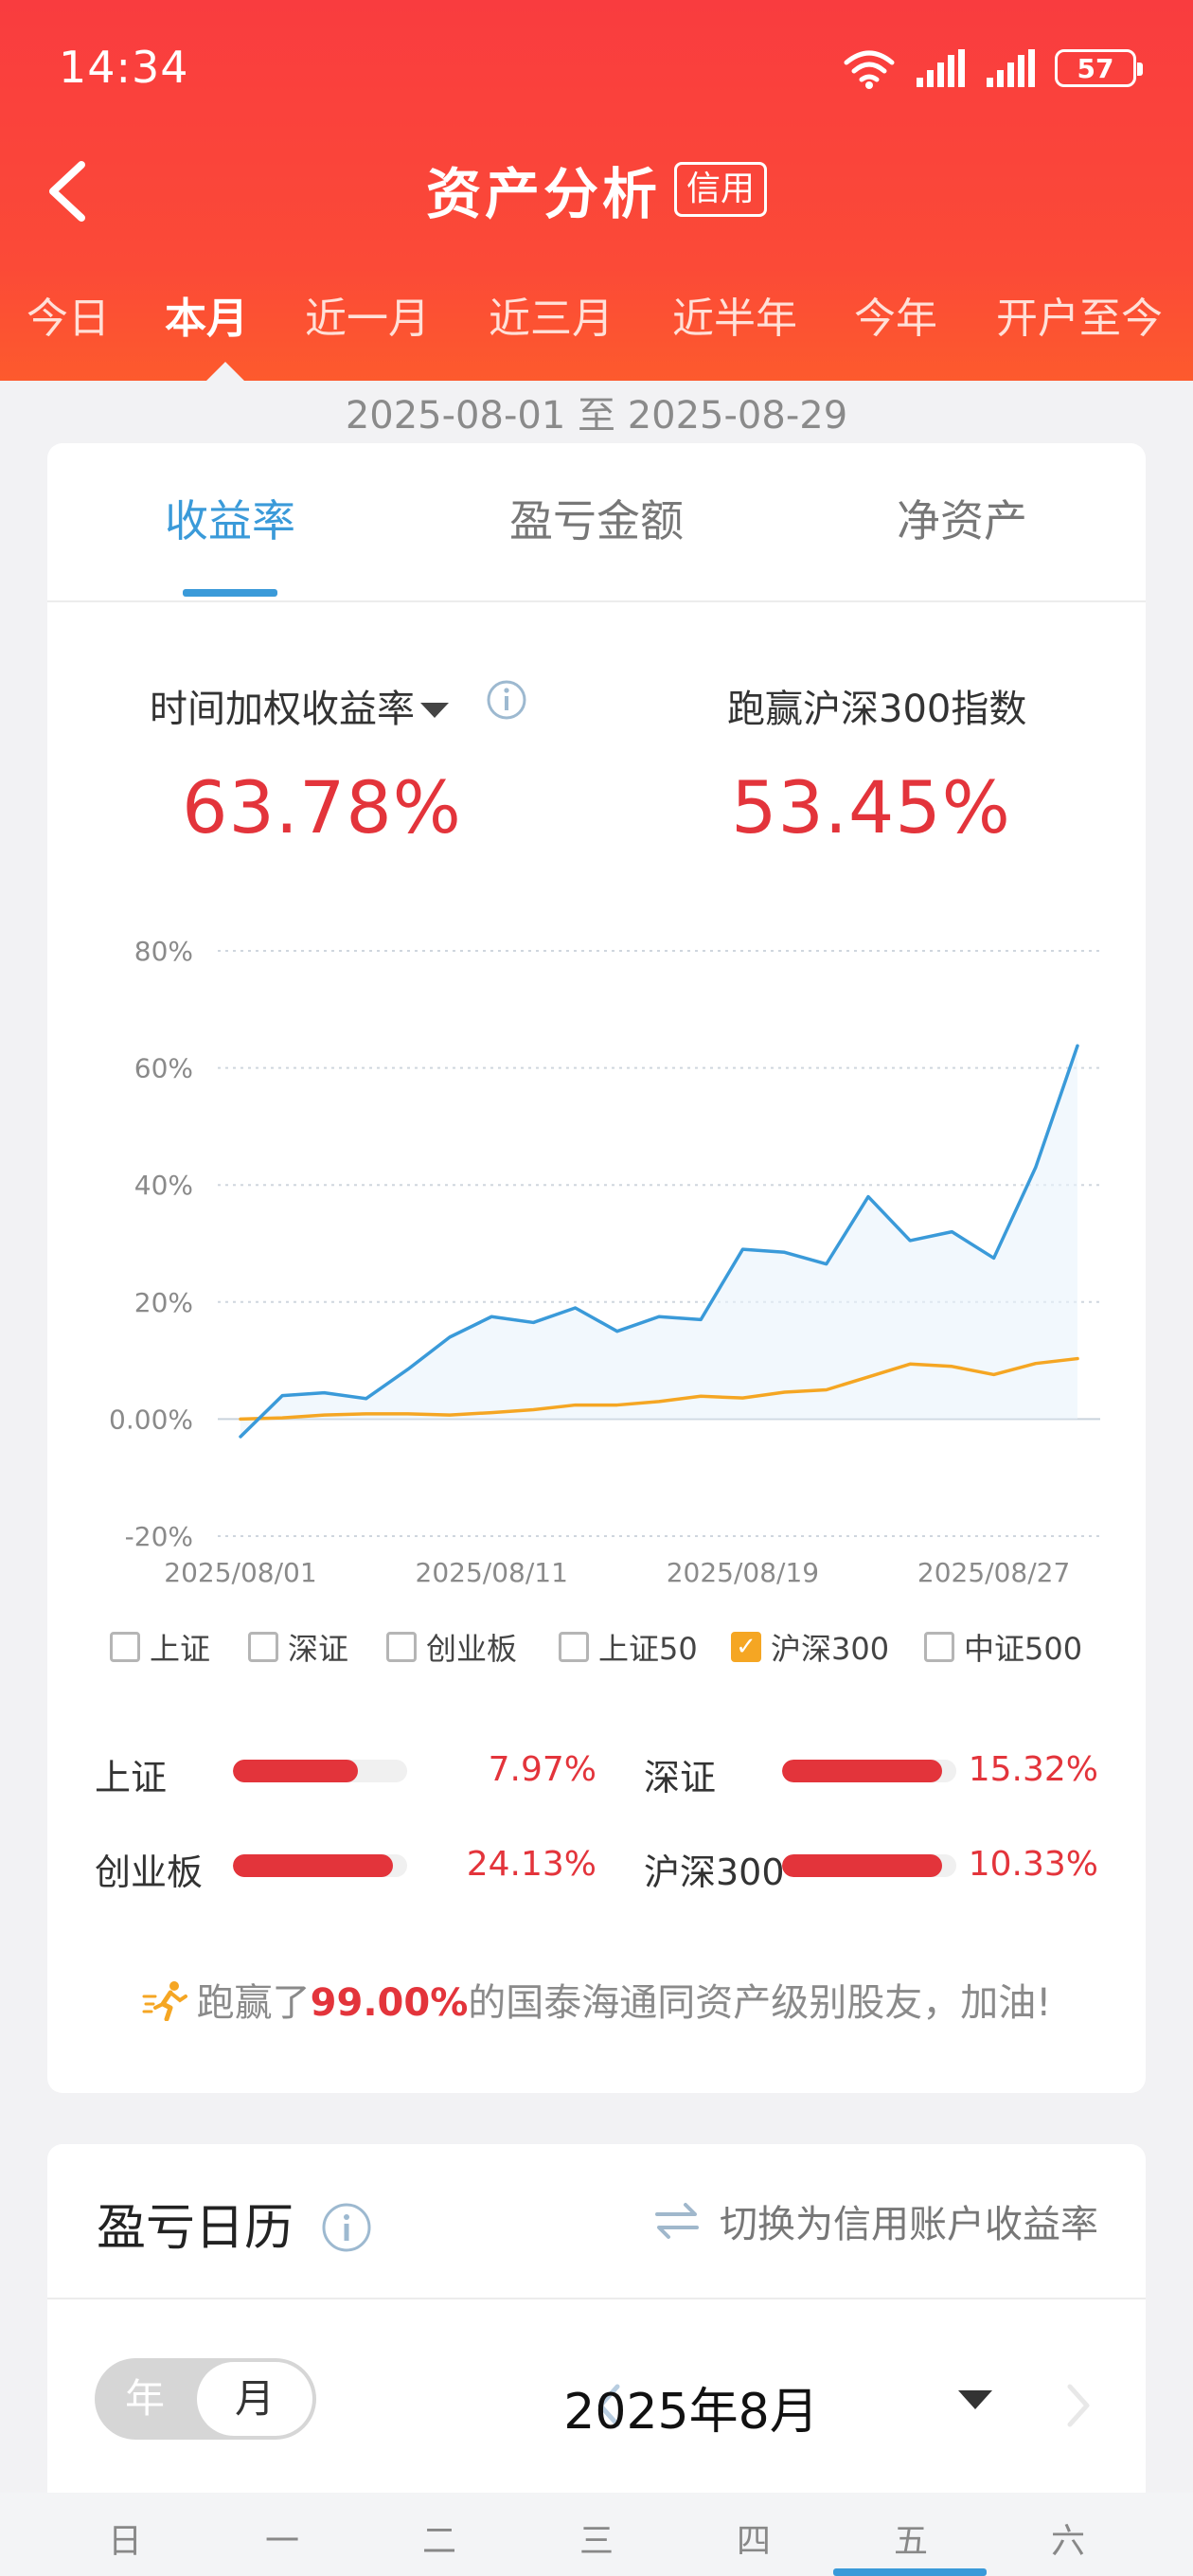 This screenshot has height=2576, width=1193. I want to click on x-tick-label: 2025/08/11, so click(492, 1572).